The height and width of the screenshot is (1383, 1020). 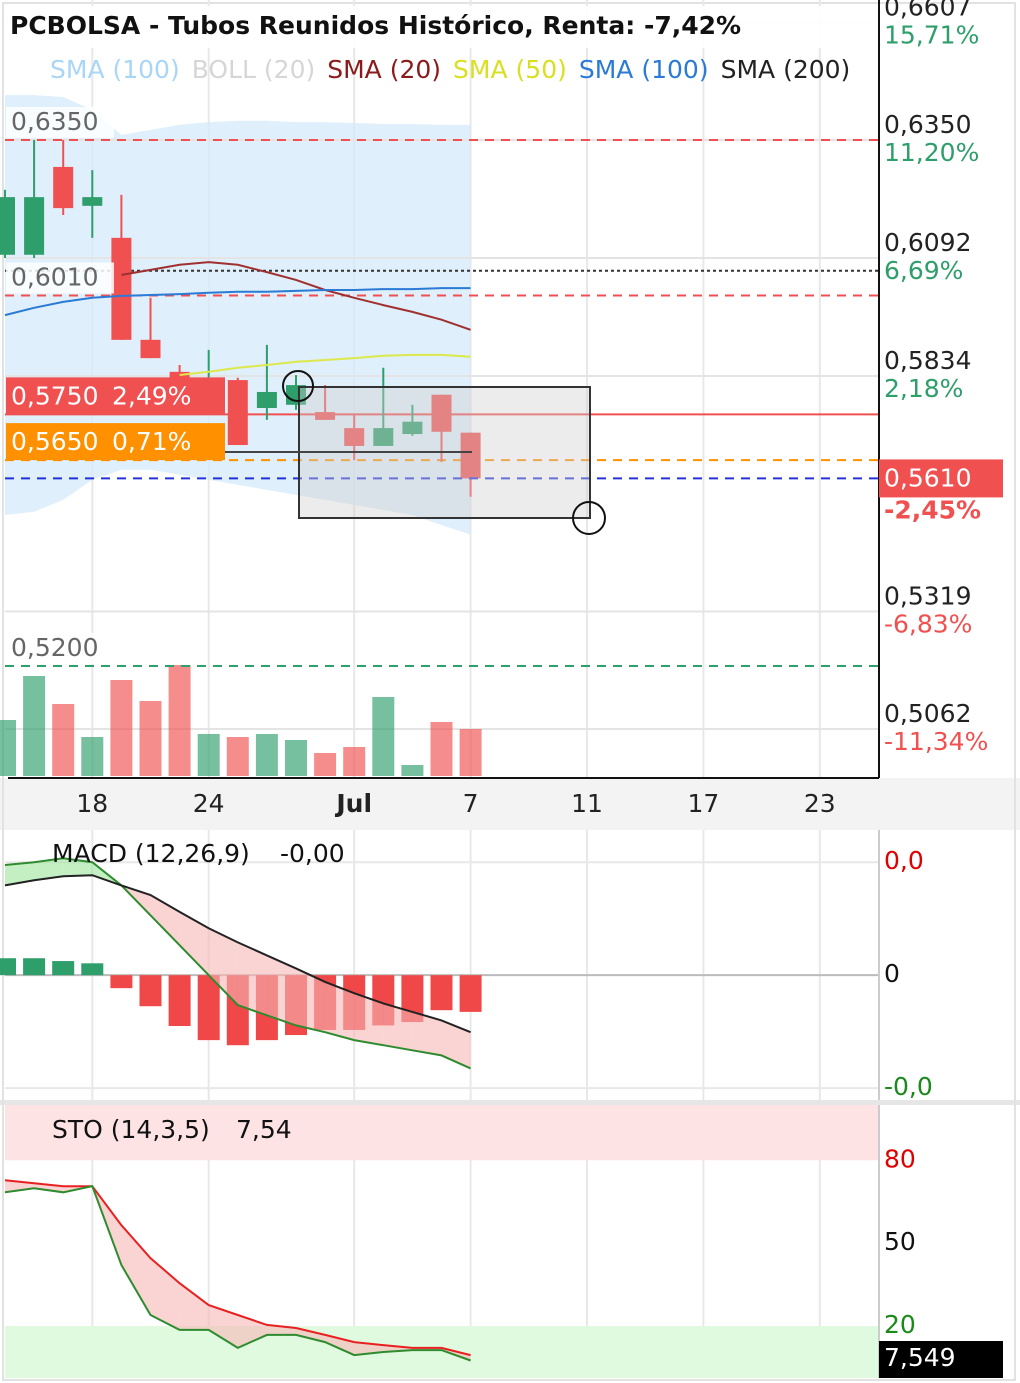 What do you see at coordinates (54, 395) in the screenshot?
I see `level-label: 0,5750` at bounding box center [54, 395].